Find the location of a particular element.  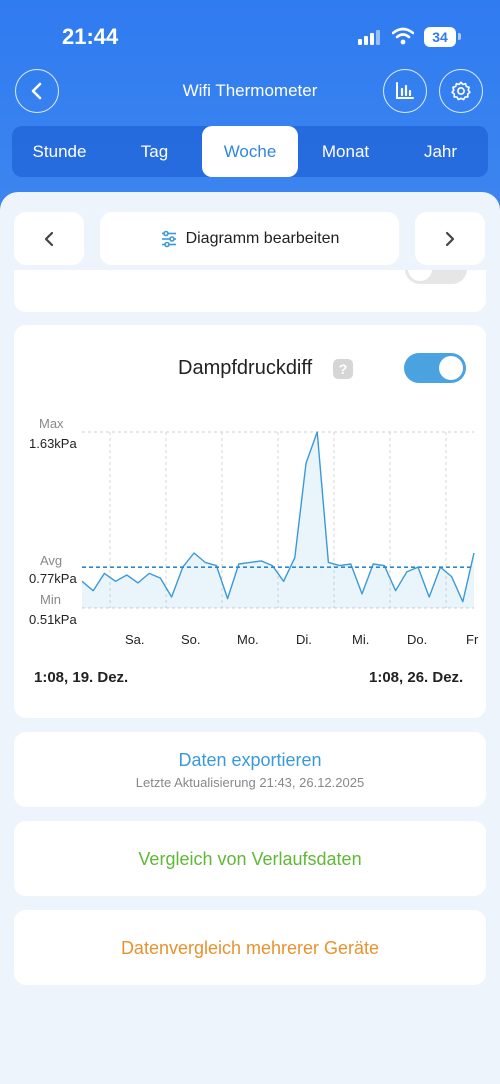

gear-icon is located at coordinates (461, 91).